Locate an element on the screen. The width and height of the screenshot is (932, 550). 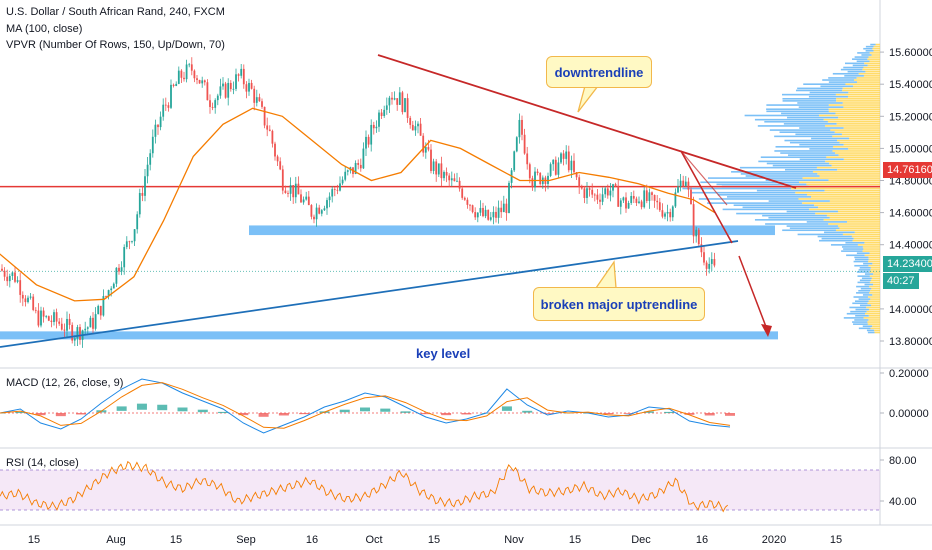
key-level-label: key level is located at coordinates (443, 353).